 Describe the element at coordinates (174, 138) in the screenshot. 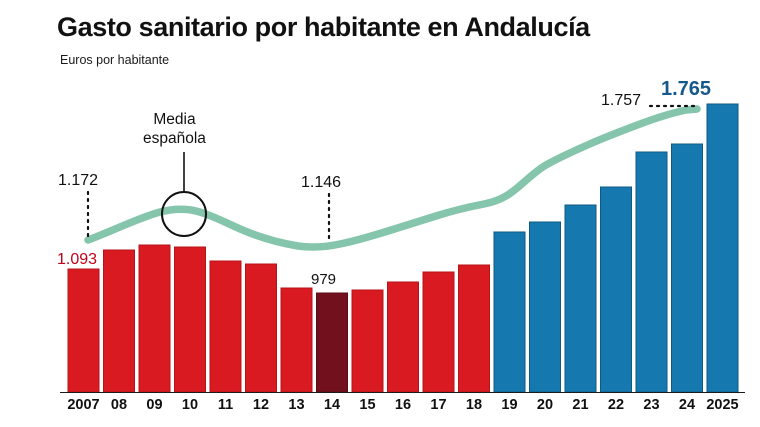

I see `annotation-media-line2: española` at that location.